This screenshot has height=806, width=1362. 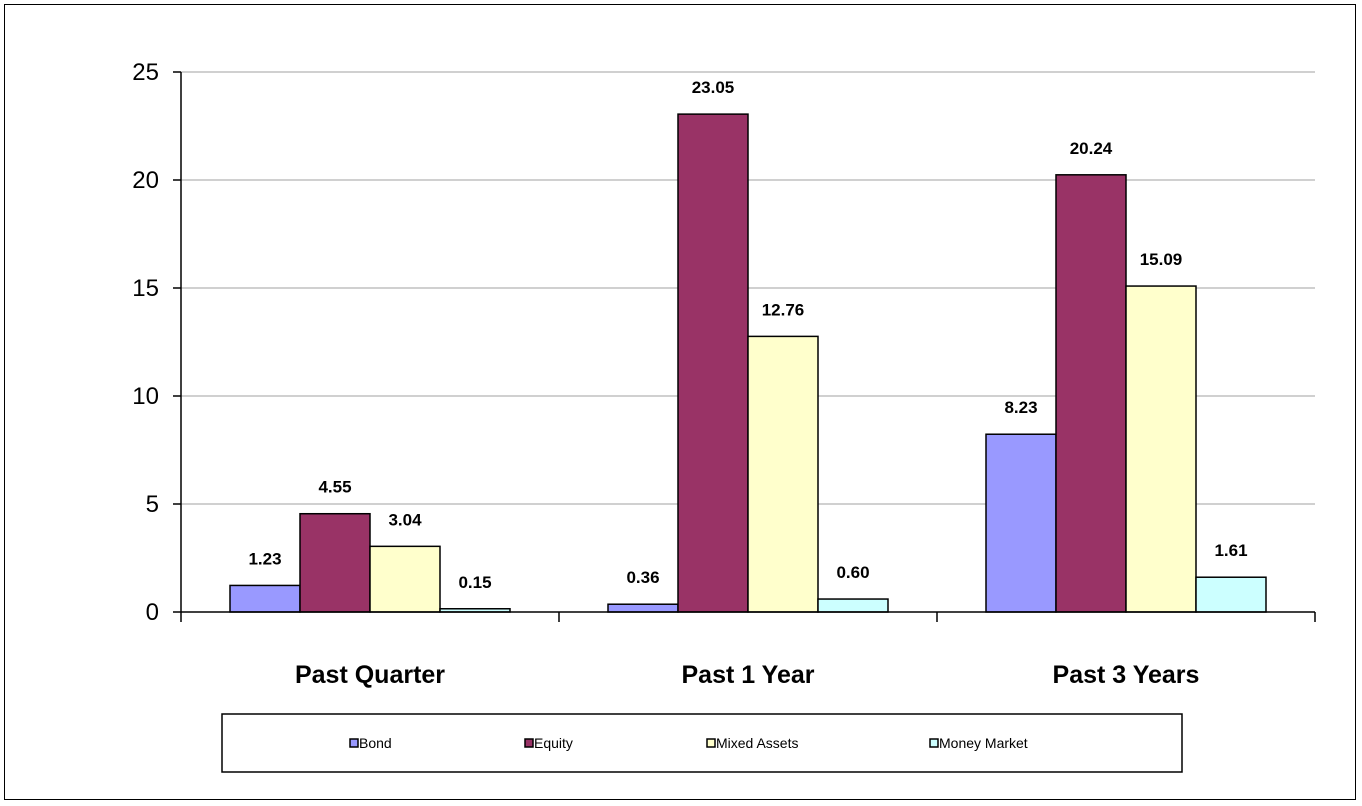 What do you see at coordinates (1161, 259) in the screenshot?
I see `data-label: 15.09` at bounding box center [1161, 259].